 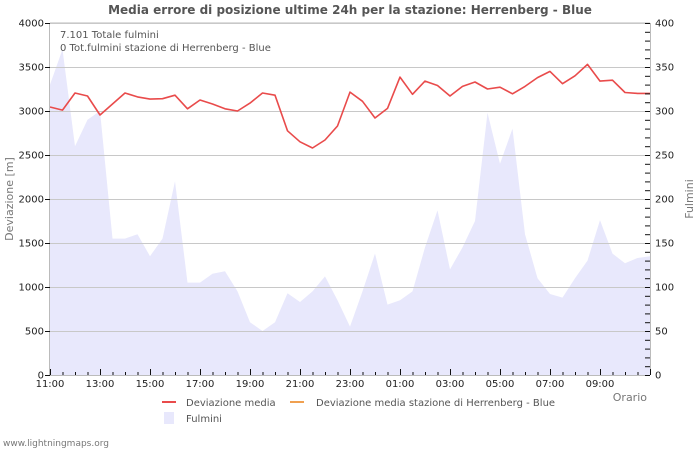 I want to click on footer-site: www.lightningmaps.org, so click(x=56, y=444).